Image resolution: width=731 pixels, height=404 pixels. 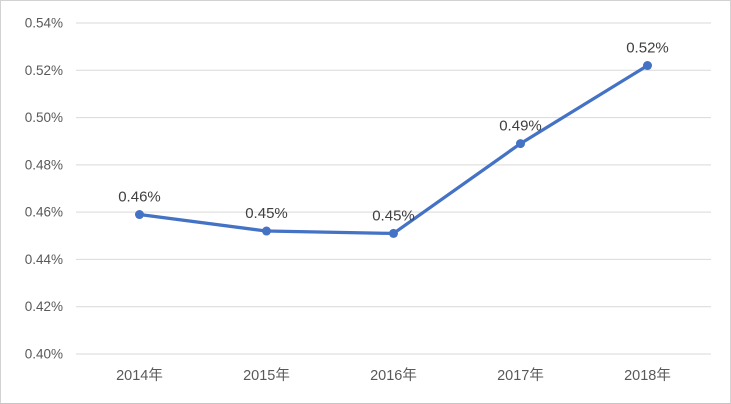 What do you see at coordinates (44, 212) in the screenshot?
I see `y-tick-label: 0.46%` at bounding box center [44, 212].